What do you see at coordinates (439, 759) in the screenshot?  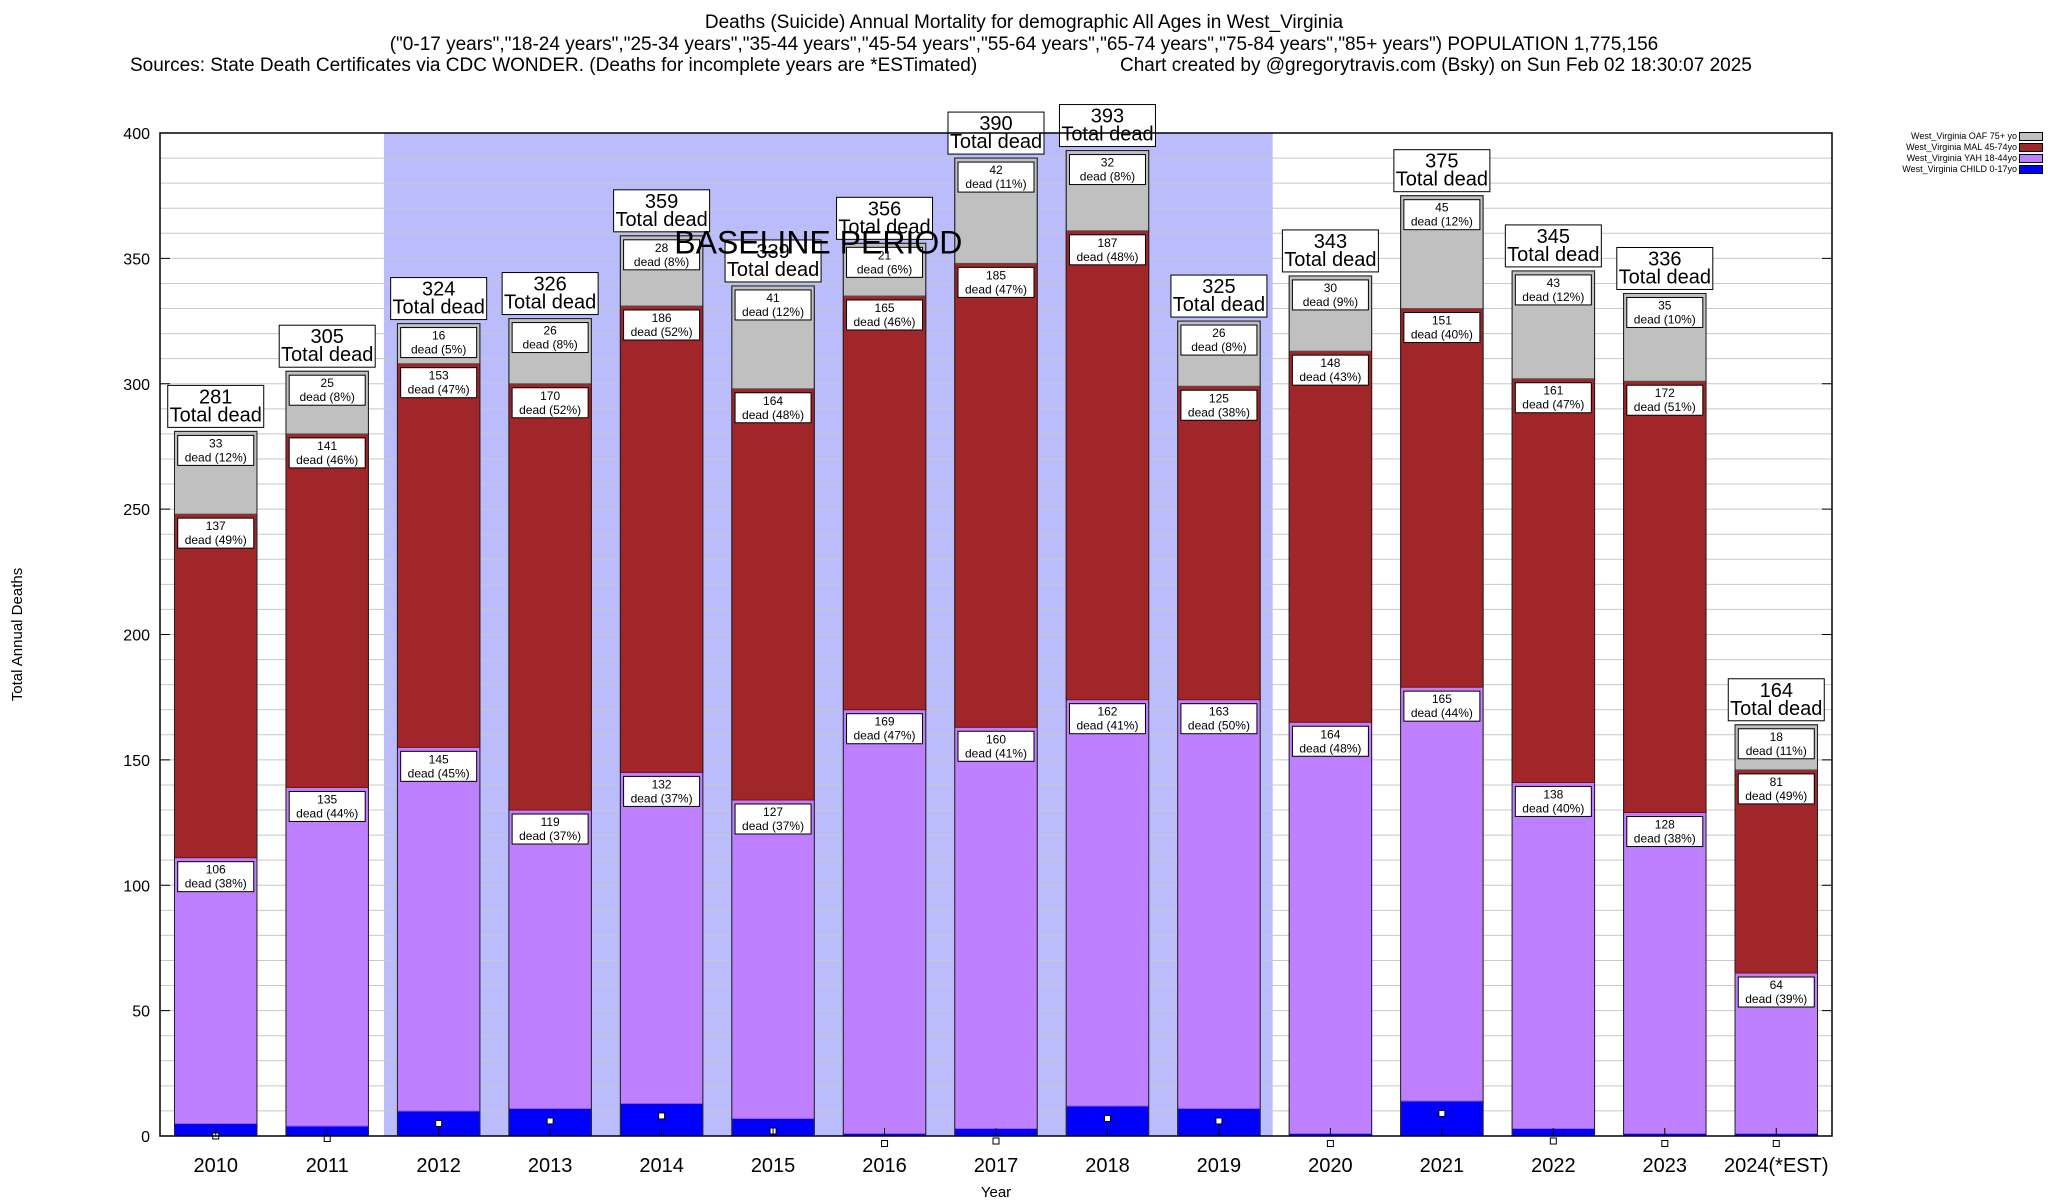 I see `segment-label-value: 145` at bounding box center [439, 759].